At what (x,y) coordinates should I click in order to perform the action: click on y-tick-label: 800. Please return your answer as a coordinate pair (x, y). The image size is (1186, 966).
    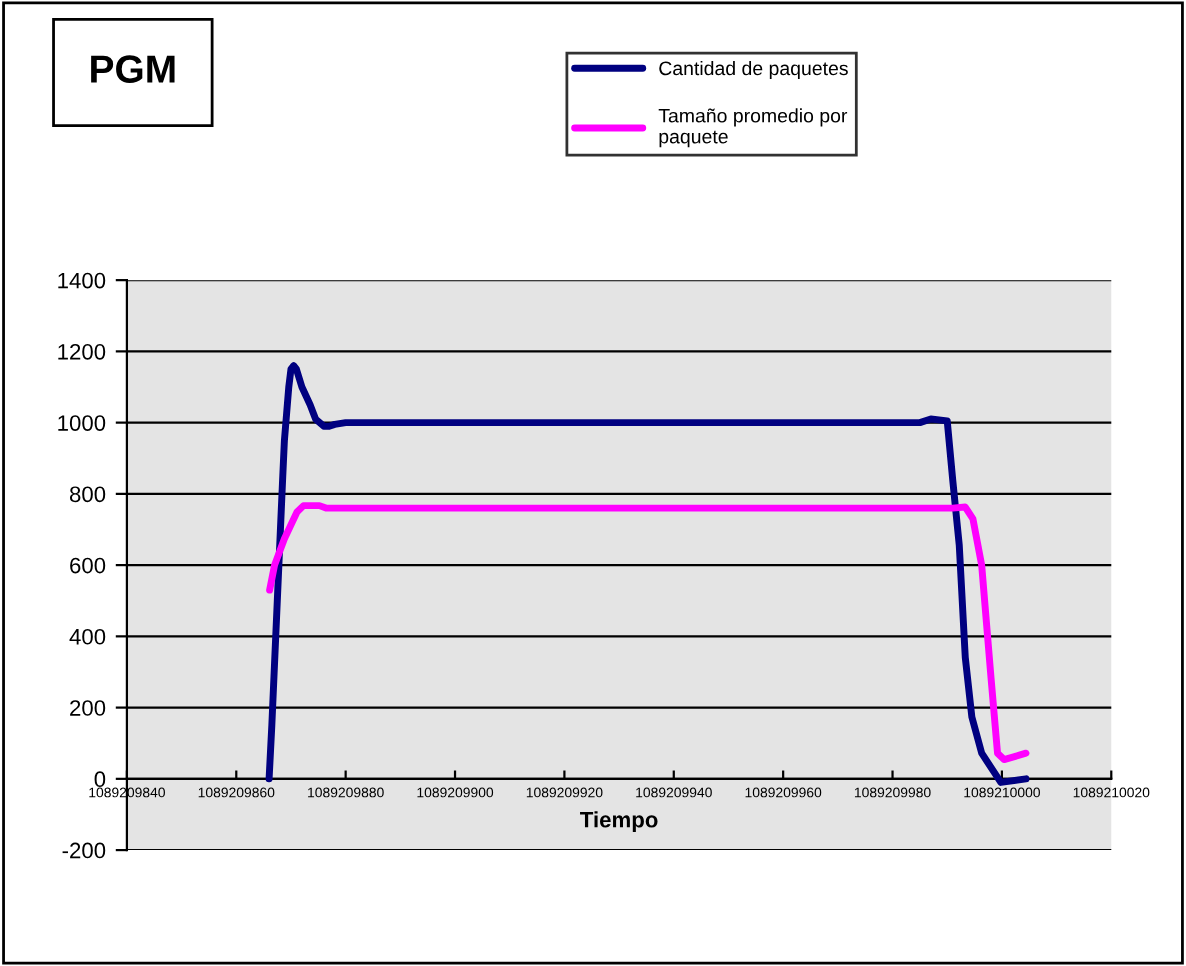
    Looking at the image, I should click on (87, 494).